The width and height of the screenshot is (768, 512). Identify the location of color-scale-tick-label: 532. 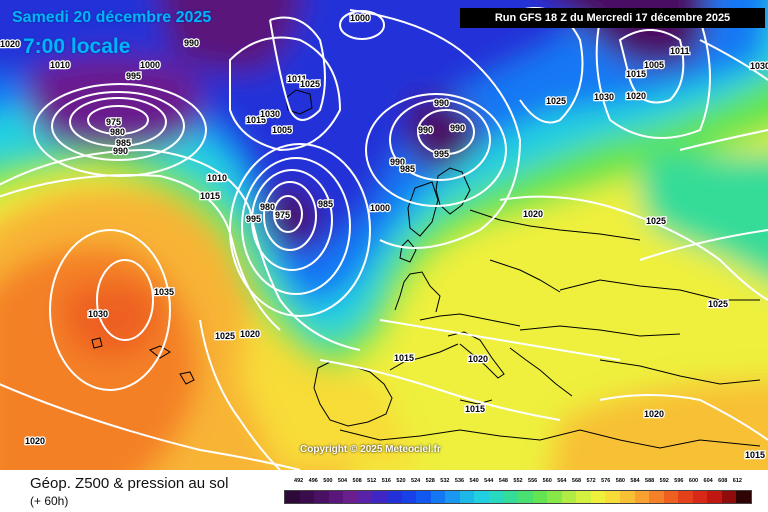
(445, 481).